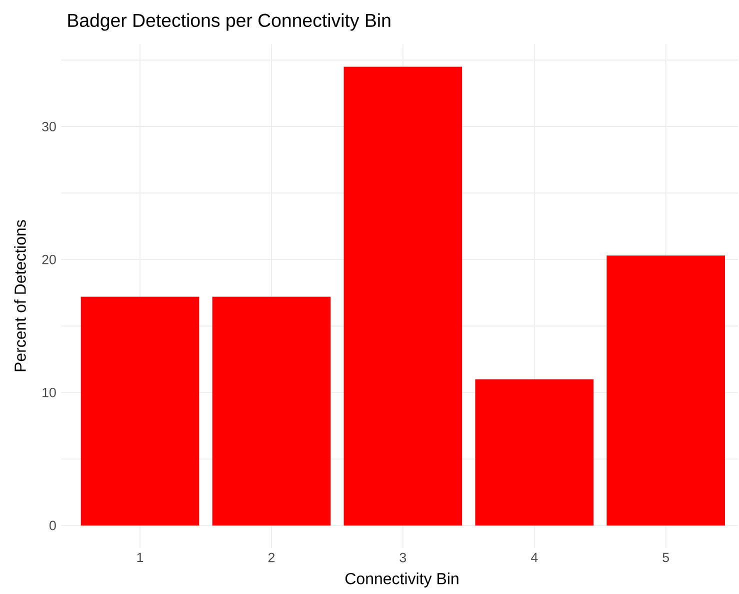  I want to click on x-tick-label: 4, so click(534, 557).